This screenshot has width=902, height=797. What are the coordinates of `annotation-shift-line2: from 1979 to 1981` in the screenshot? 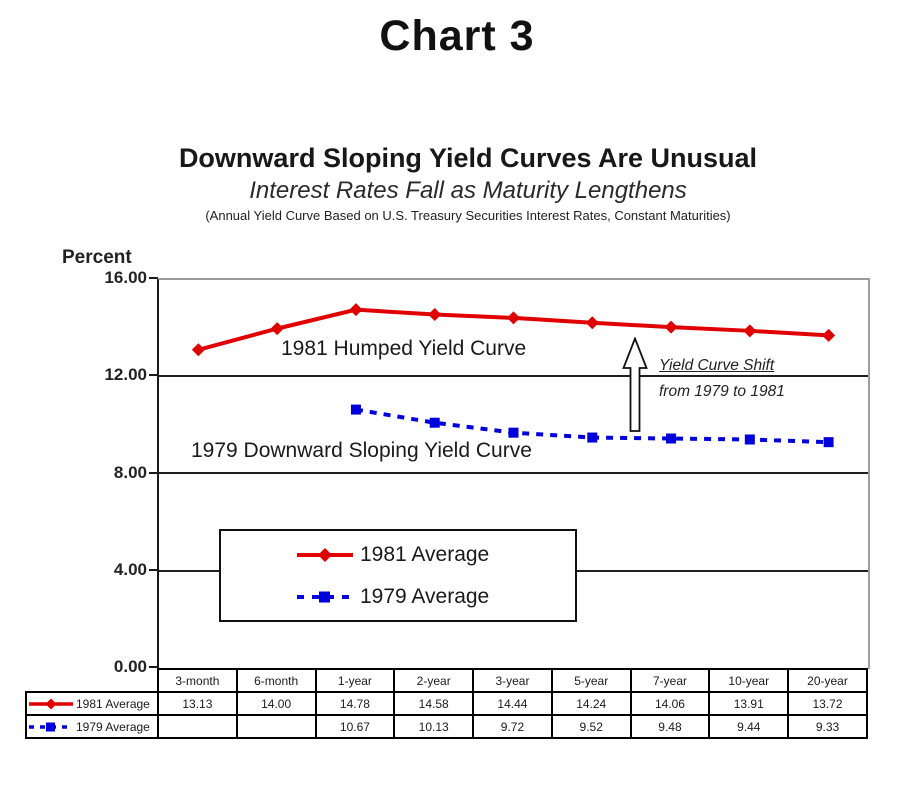 It's located at (722, 391).